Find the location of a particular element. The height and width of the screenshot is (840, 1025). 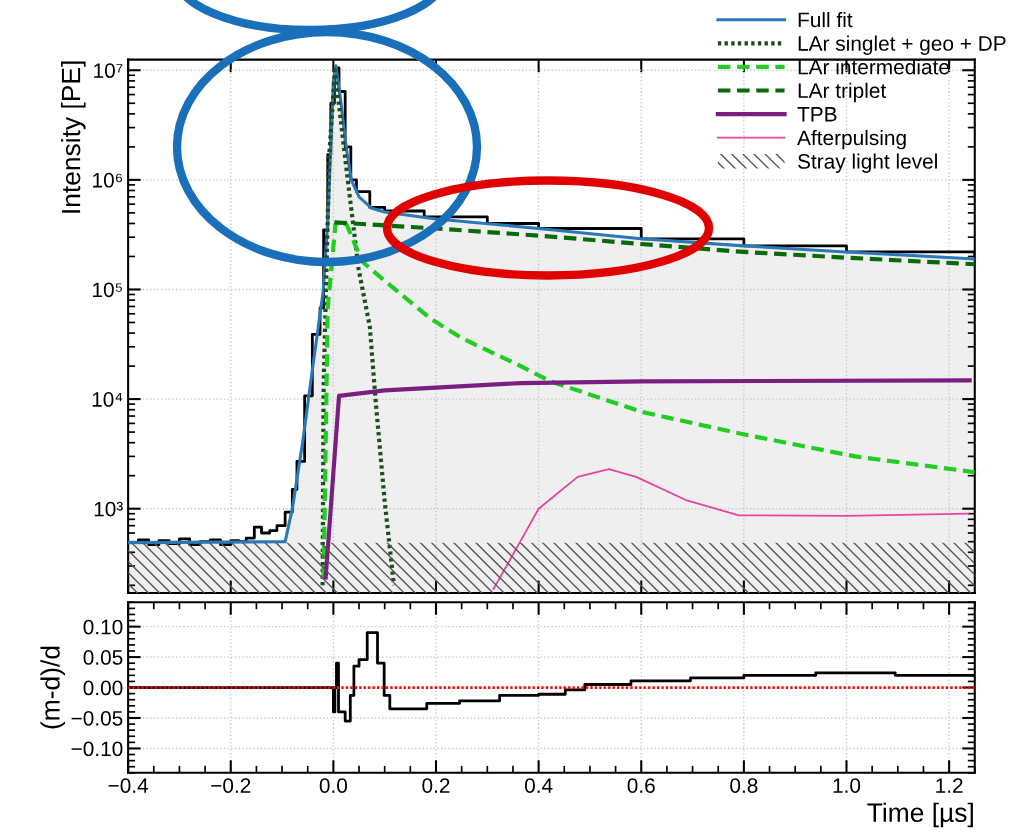

legend-label: LAr singlet + geo + DP is located at coordinates (902, 45).